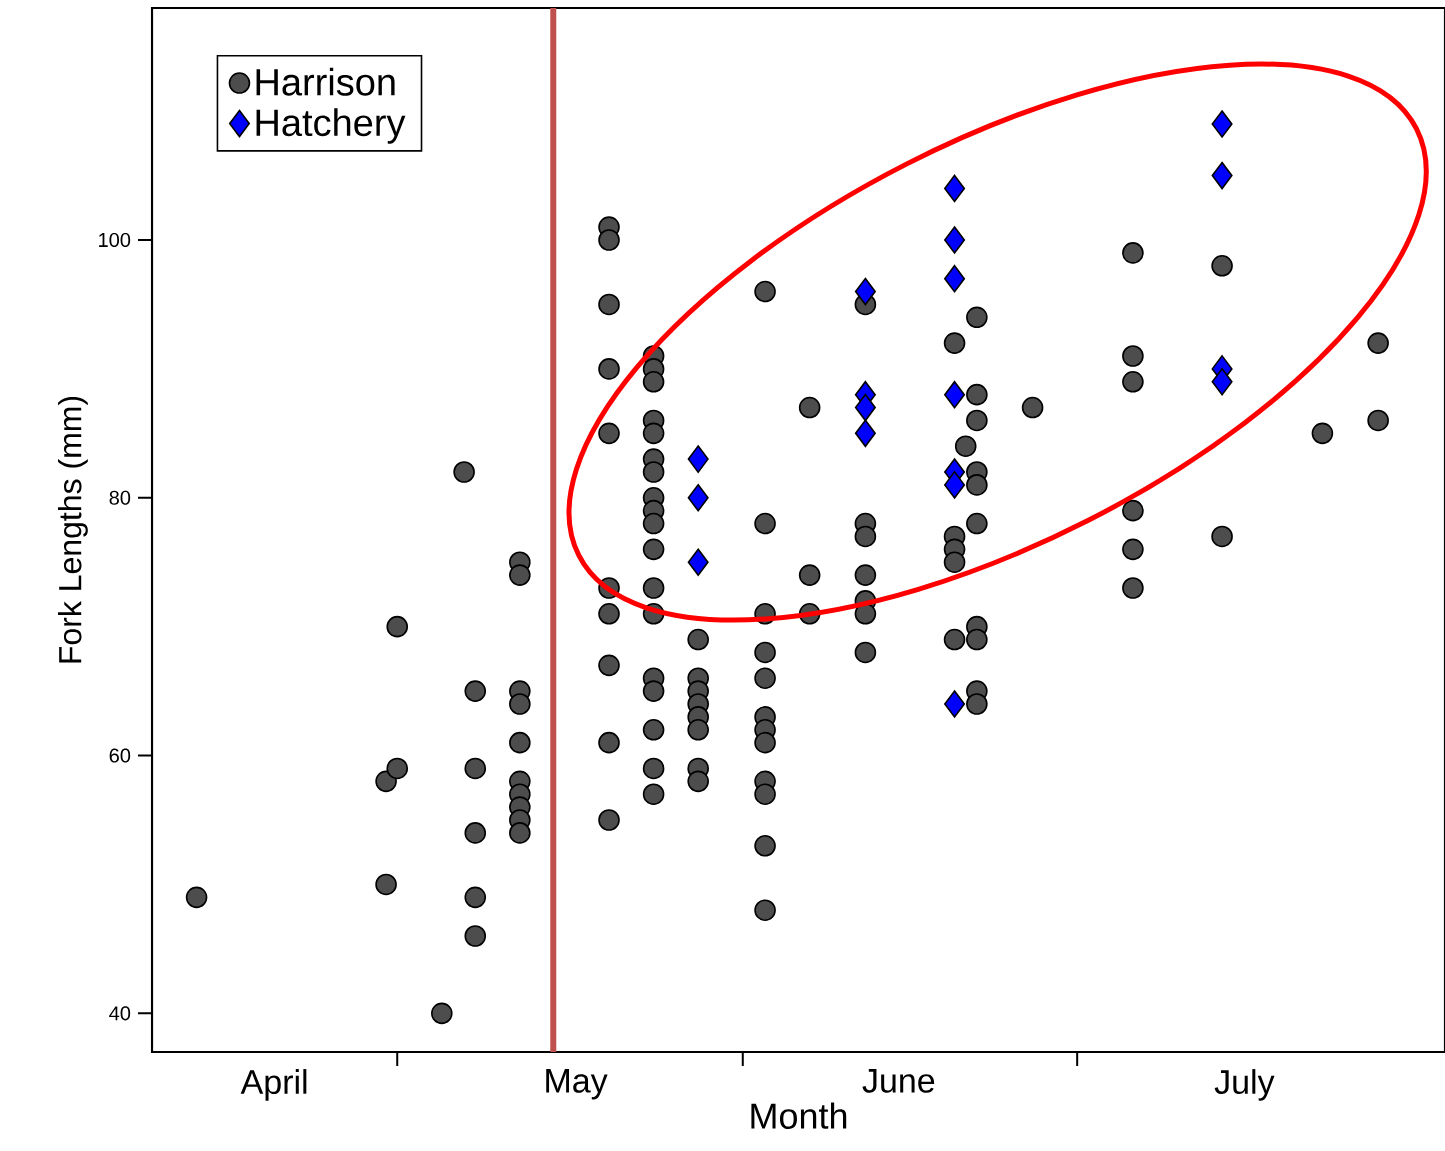  Describe the element at coordinates (1244, 1085) in the screenshot. I see `x-tick-label: July` at that location.